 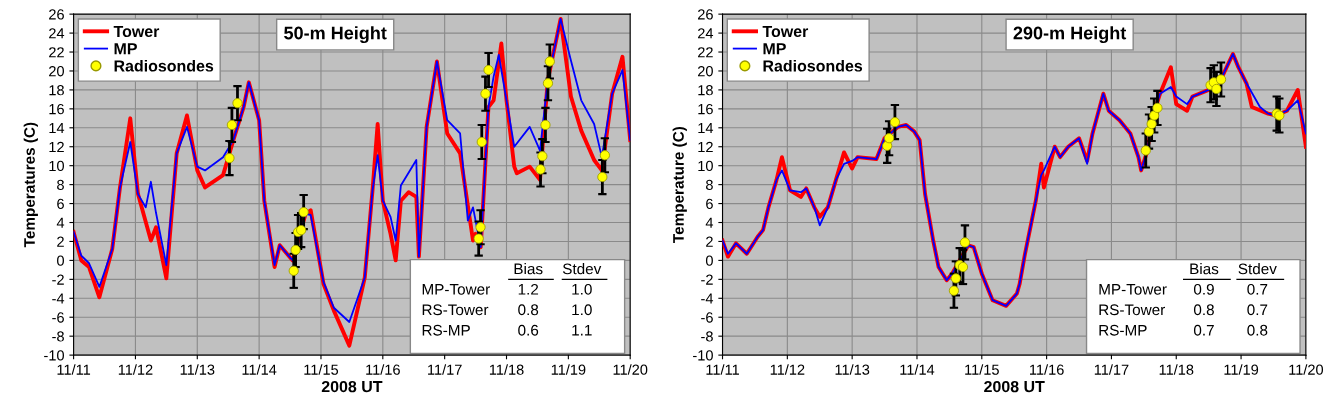 I want to click on text: 290-m Height, so click(x=1070, y=35).